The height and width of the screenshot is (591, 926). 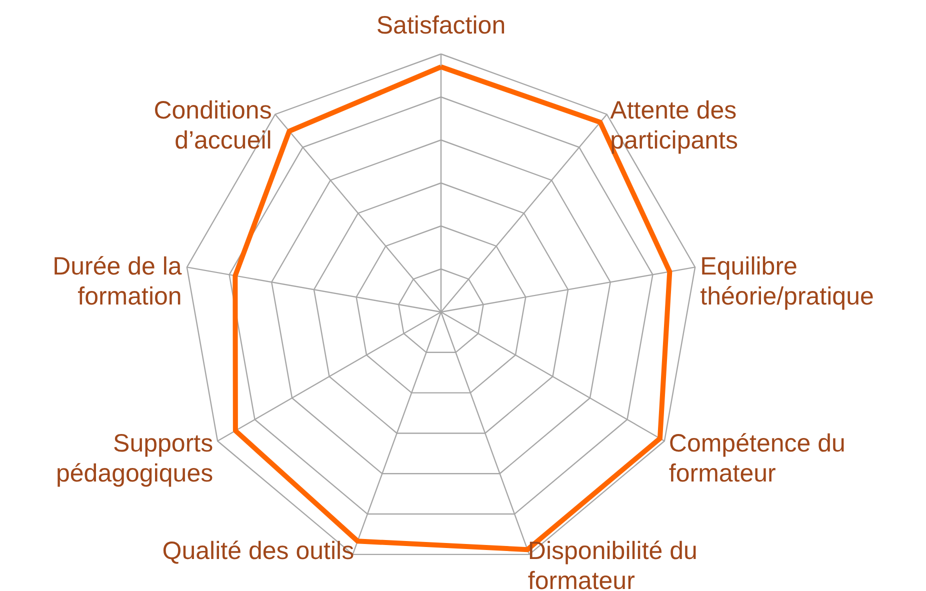 What do you see at coordinates (757, 459) in the screenshot?
I see `spoke-label: Compétence du formateur` at bounding box center [757, 459].